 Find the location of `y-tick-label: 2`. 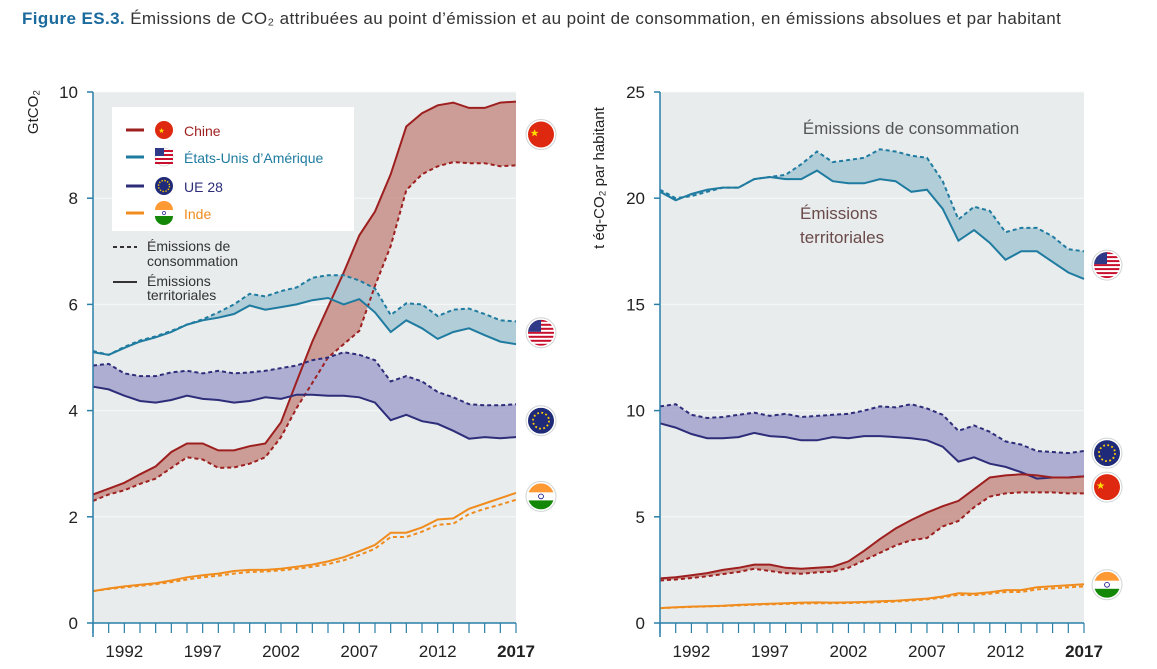

y-tick-label: 2 is located at coordinates (73, 517).